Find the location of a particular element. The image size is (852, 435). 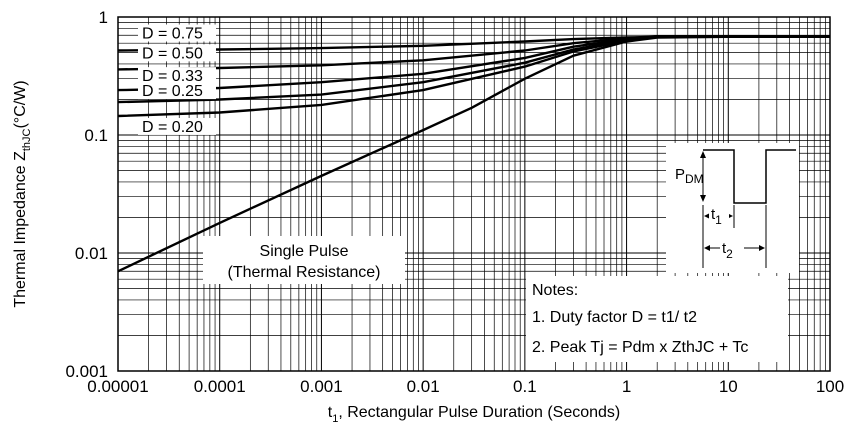

inset-t2-label-bg is located at coordinates (732, 250).